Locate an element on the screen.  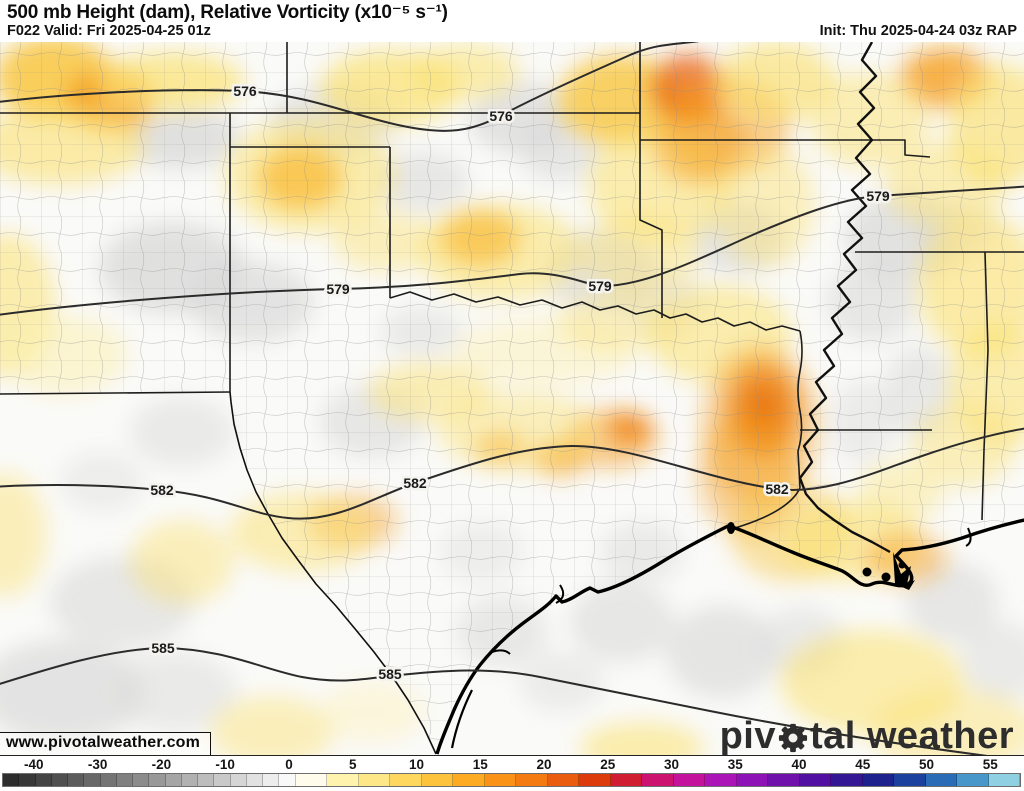
logo-text-right: tal weather is located at coordinates (911, 735).